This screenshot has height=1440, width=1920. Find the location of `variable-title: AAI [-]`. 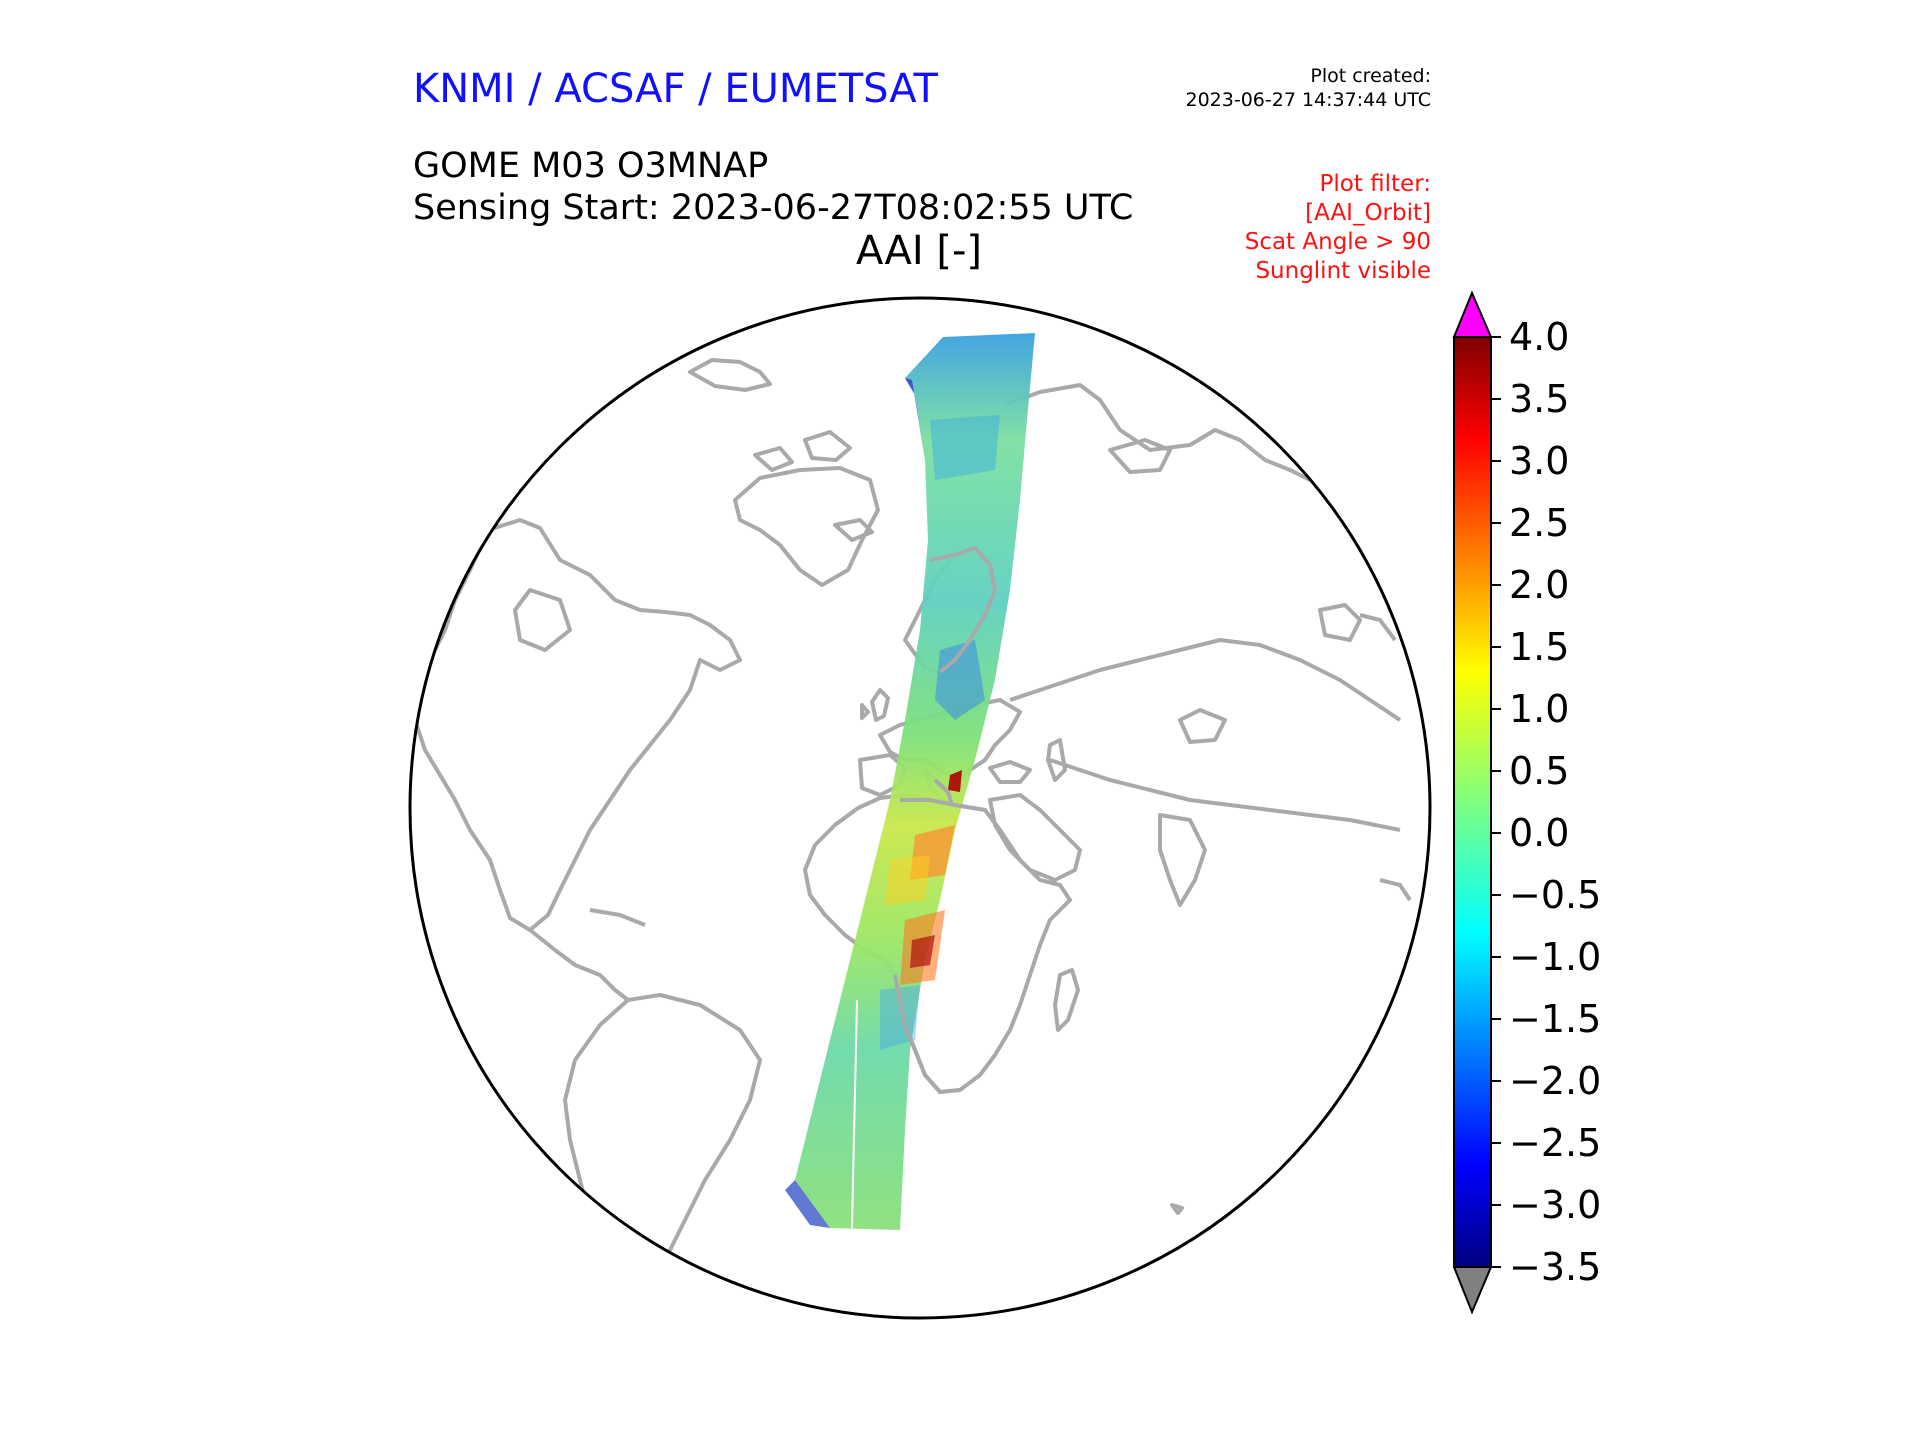

variable-title: AAI [-] is located at coordinates (919, 251).